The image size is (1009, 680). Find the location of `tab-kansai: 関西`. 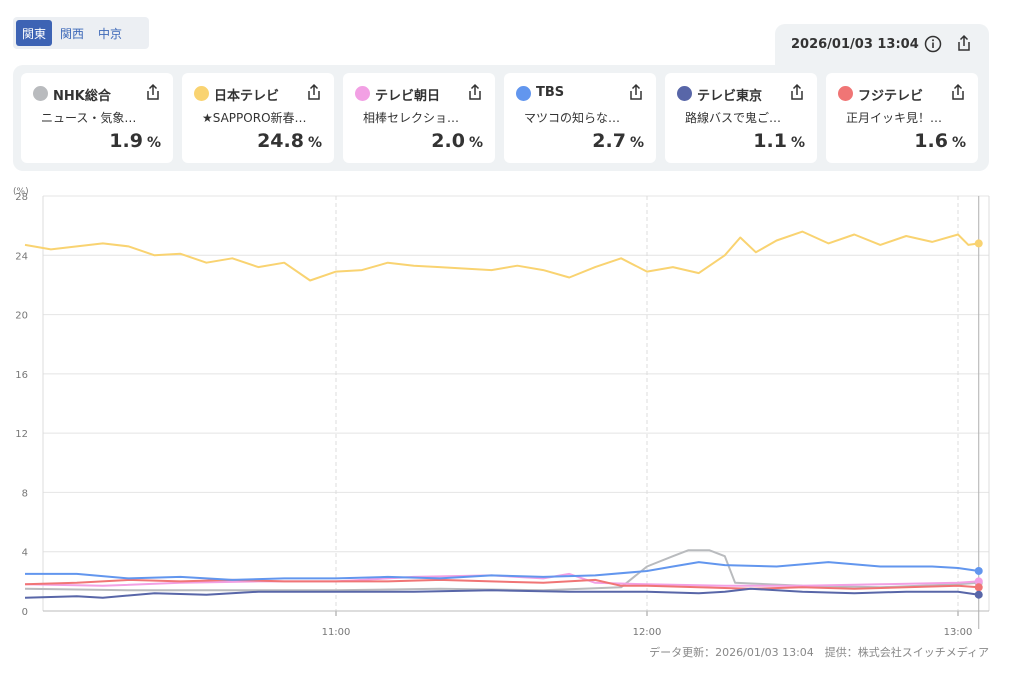

tab-kansai: 関西 is located at coordinates (72, 33).